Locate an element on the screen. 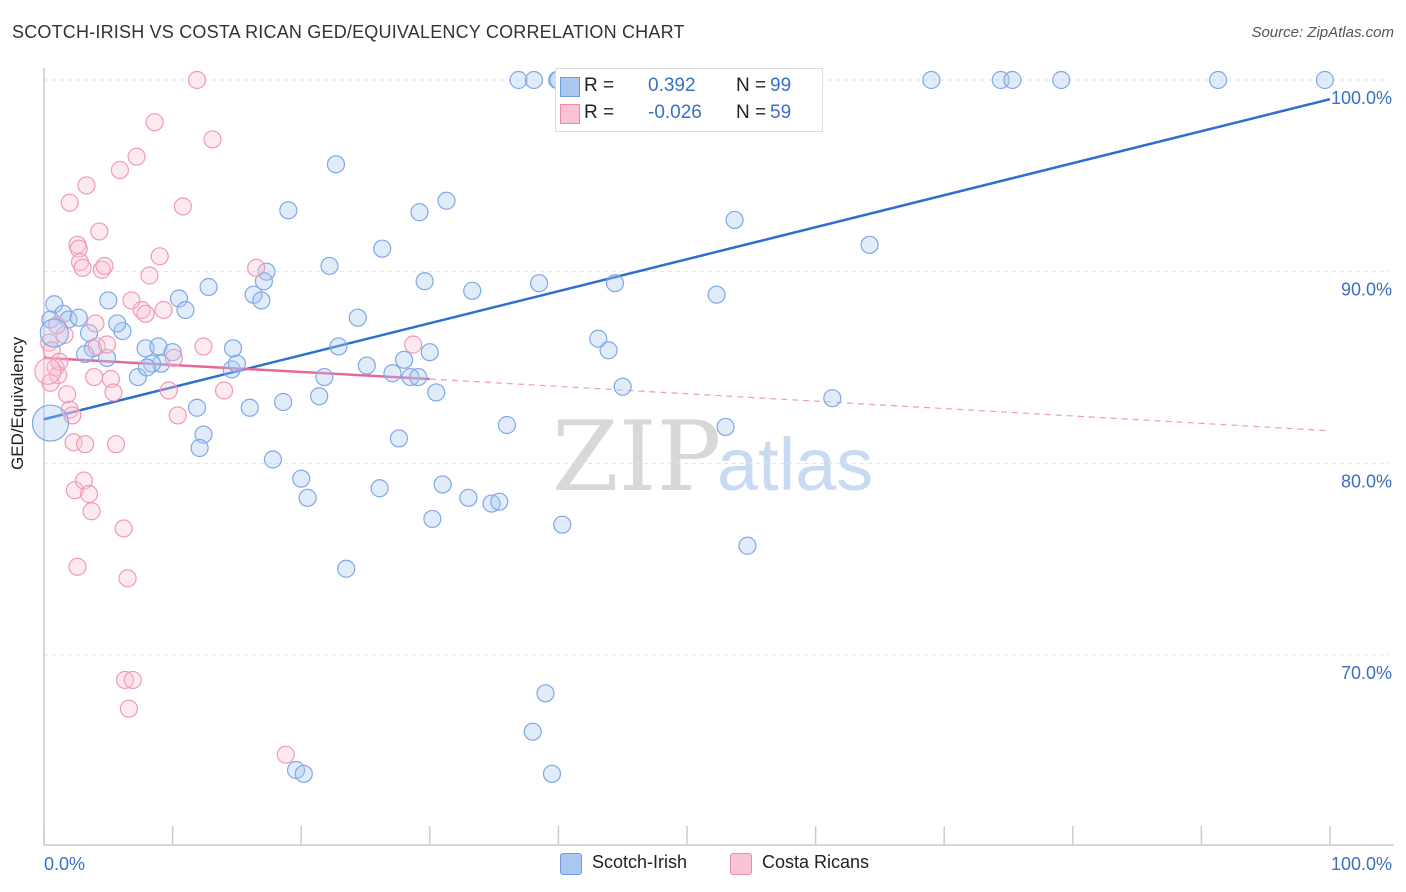  x-tick-label: 100.0% is located at coordinates (1361, 864).